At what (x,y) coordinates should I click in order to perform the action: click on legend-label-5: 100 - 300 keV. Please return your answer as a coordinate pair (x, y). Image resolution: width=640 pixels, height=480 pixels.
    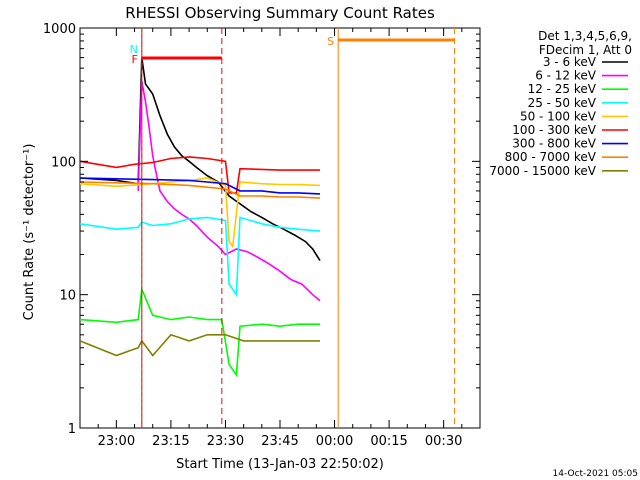
    Looking at the image, I should click on (554, 130).